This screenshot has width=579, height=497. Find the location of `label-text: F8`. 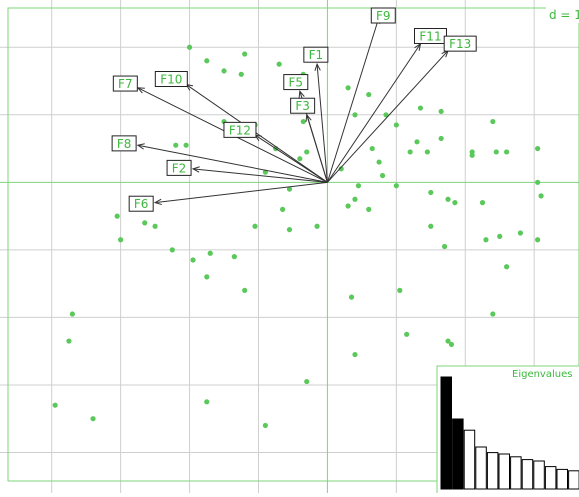

label-text: F8 is located at coordinates (124, 144).